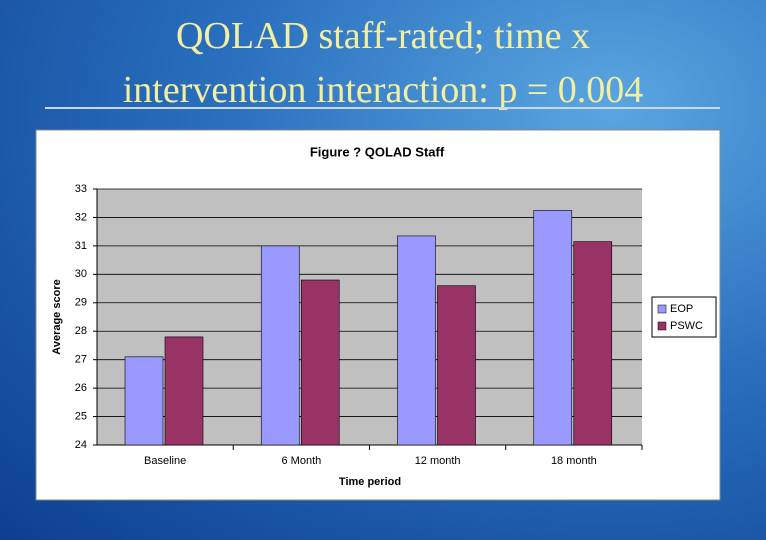  Describe the element at coordinates (684, 317) in the screenshot. I see `legend-box` at that location.